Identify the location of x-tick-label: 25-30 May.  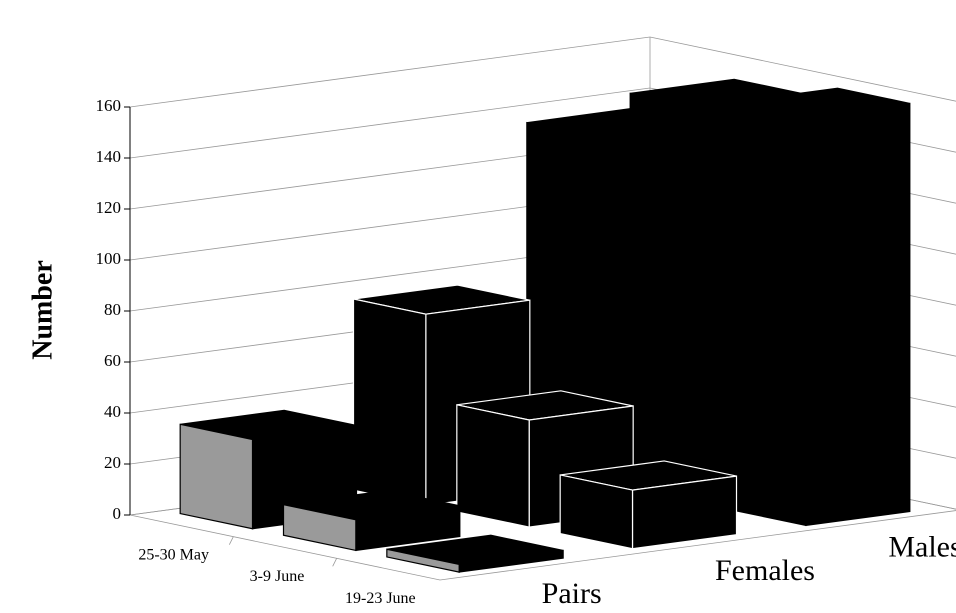
(173, 555).